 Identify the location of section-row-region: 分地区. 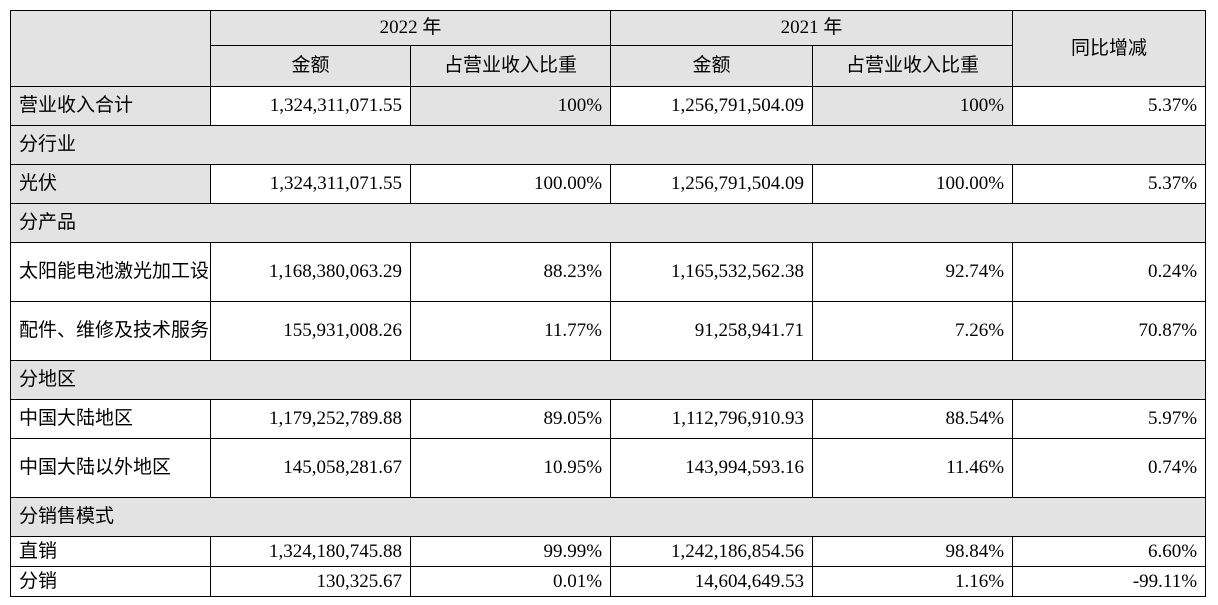
(608, 380).